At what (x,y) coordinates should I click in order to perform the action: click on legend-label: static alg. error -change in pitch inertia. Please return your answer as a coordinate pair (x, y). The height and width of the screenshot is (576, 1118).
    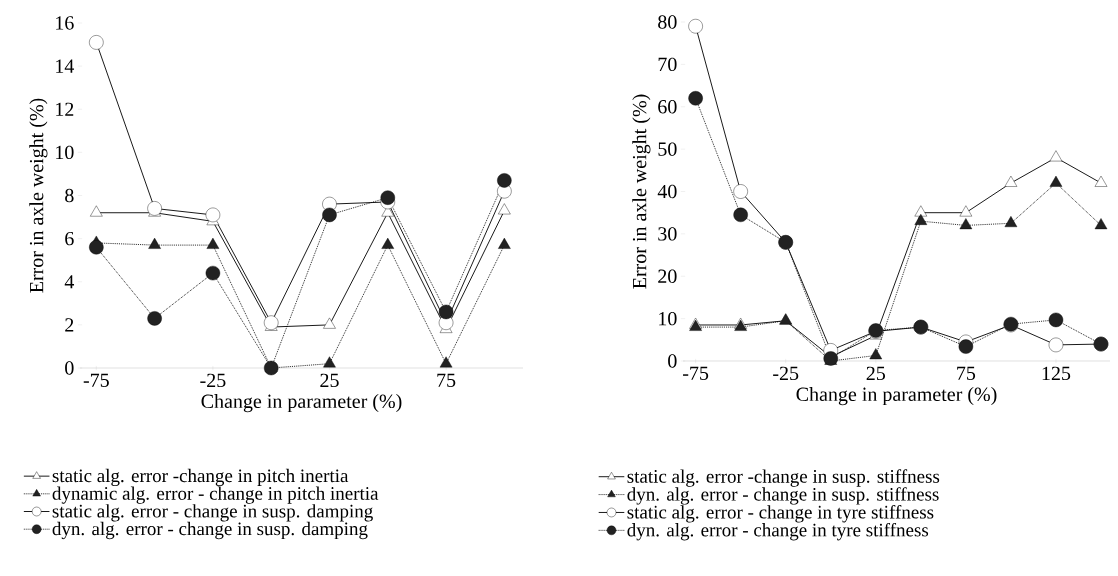
    Looking at the image, I should click on (200, 477).